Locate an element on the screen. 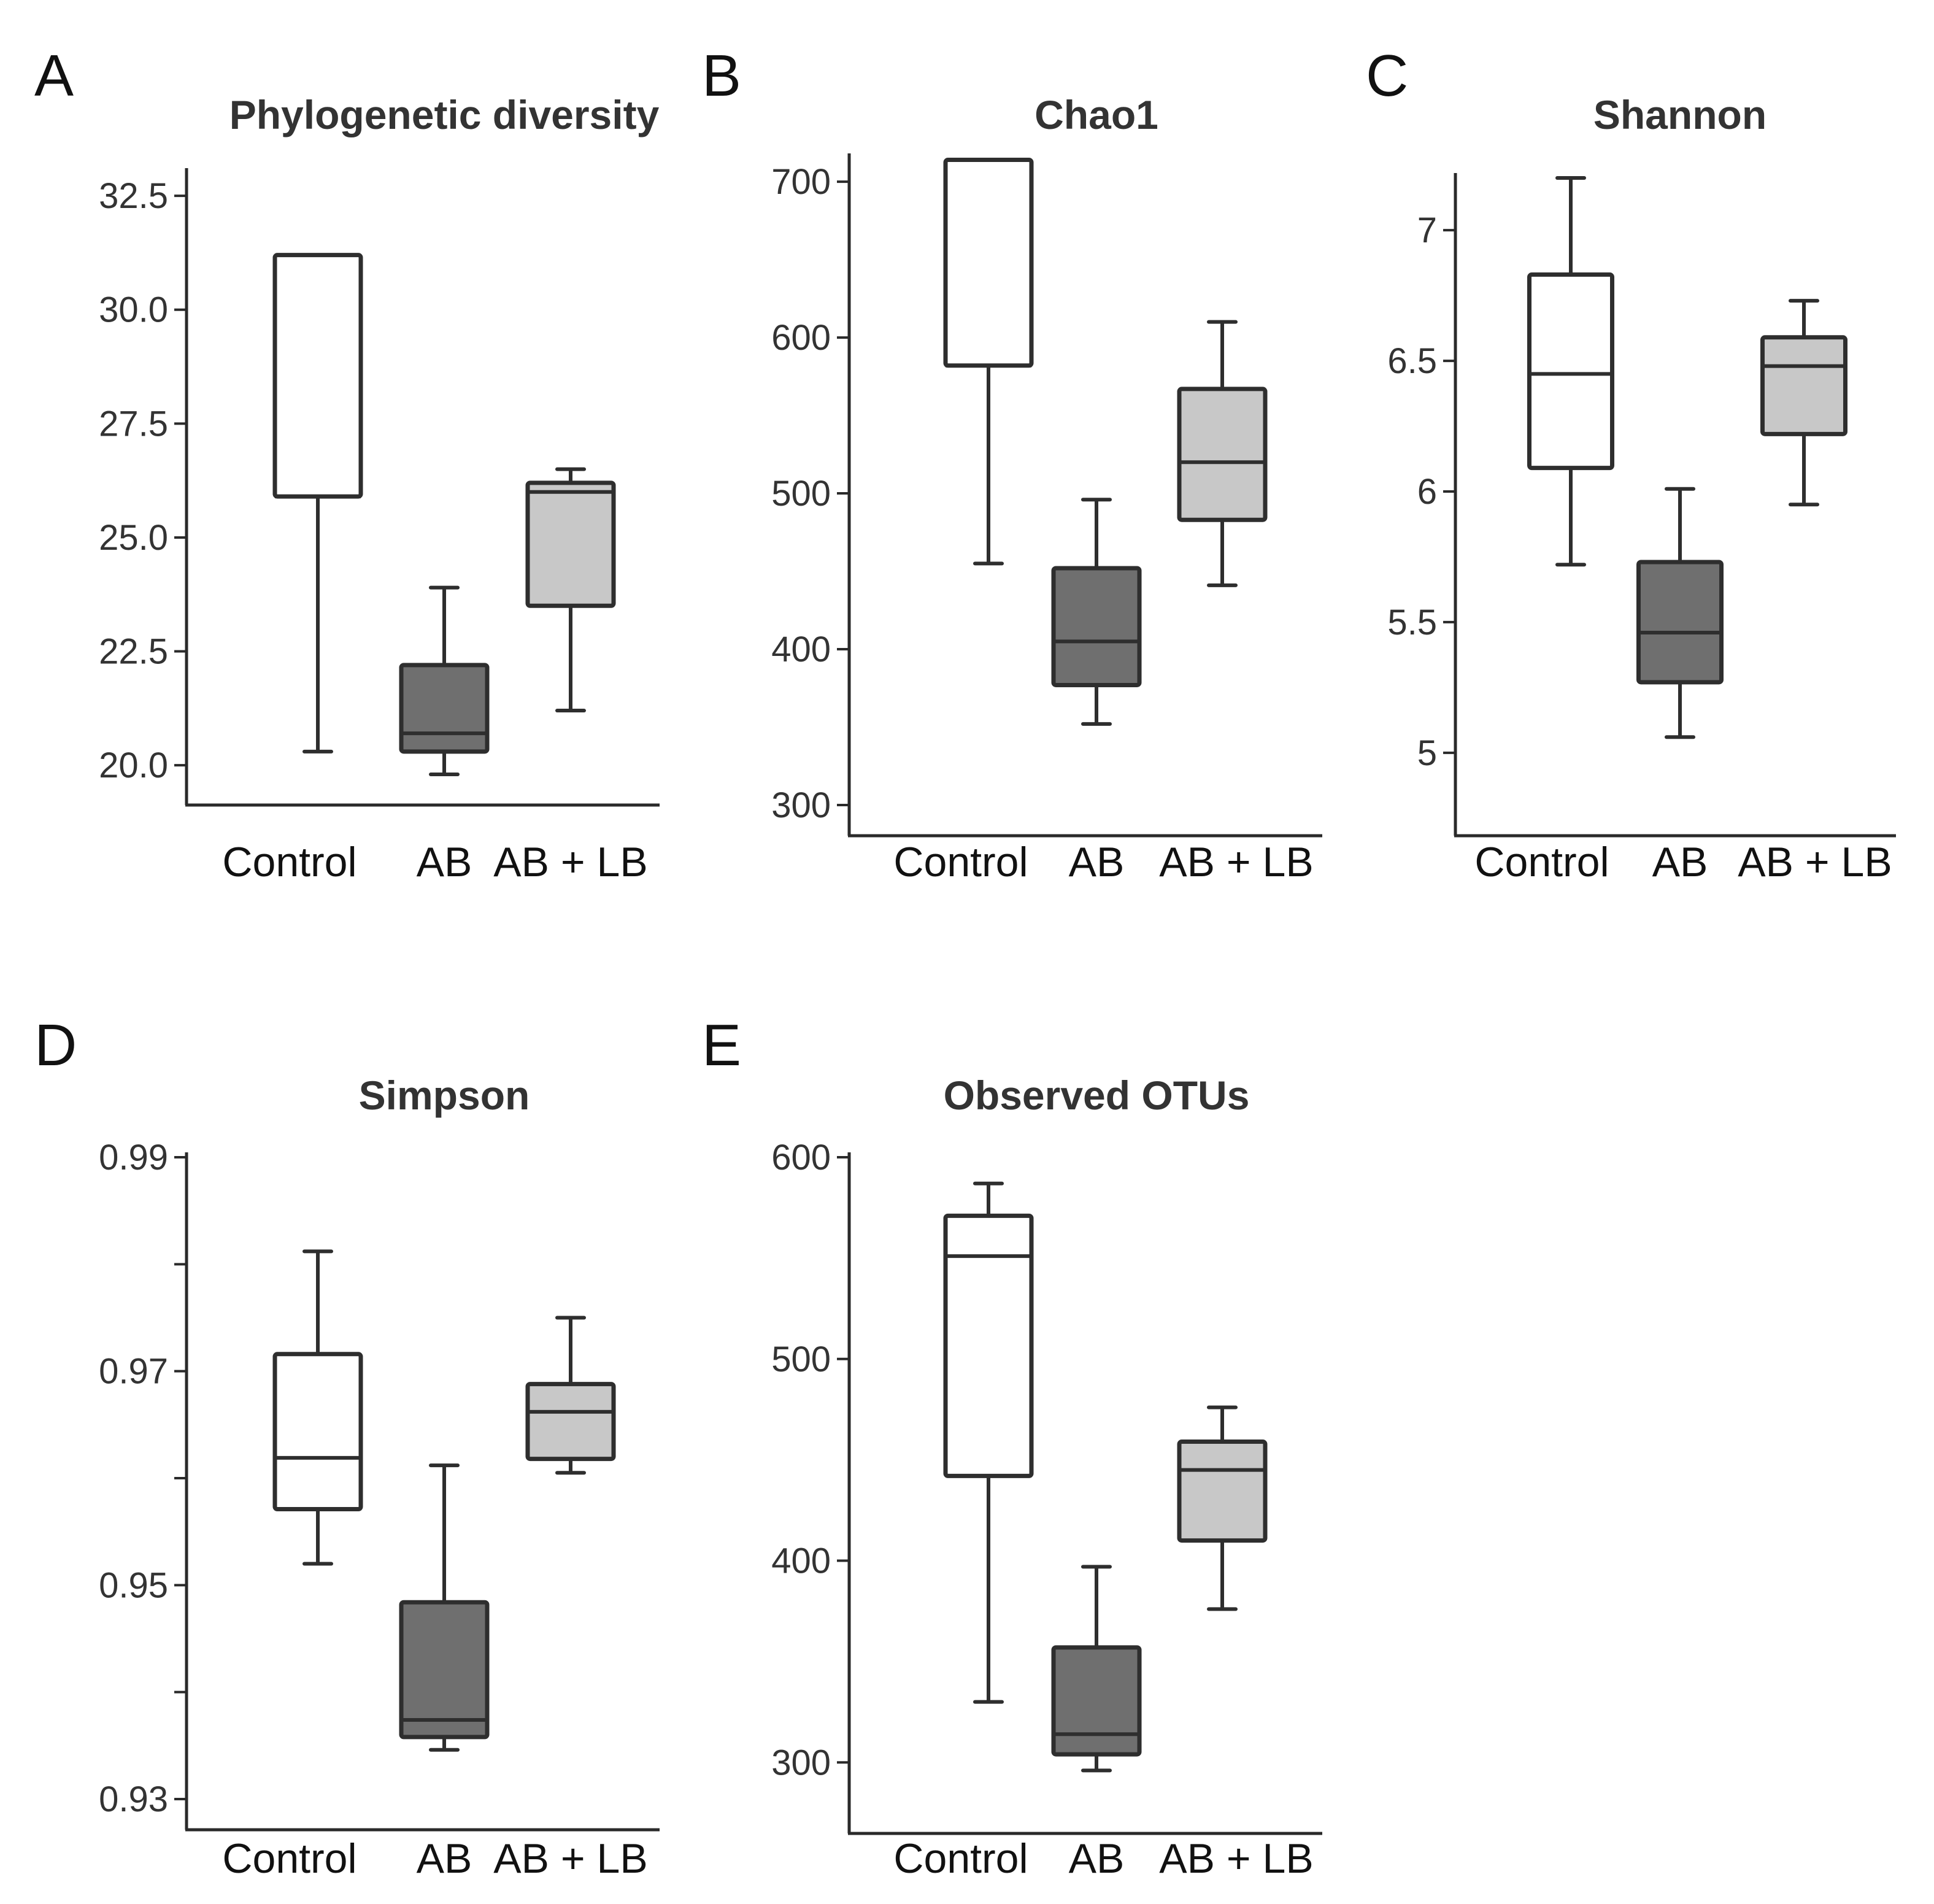 This screenshot has width=1934, height=1904. y-tick-label: 0.97 is located at coordinates (133, 1372).